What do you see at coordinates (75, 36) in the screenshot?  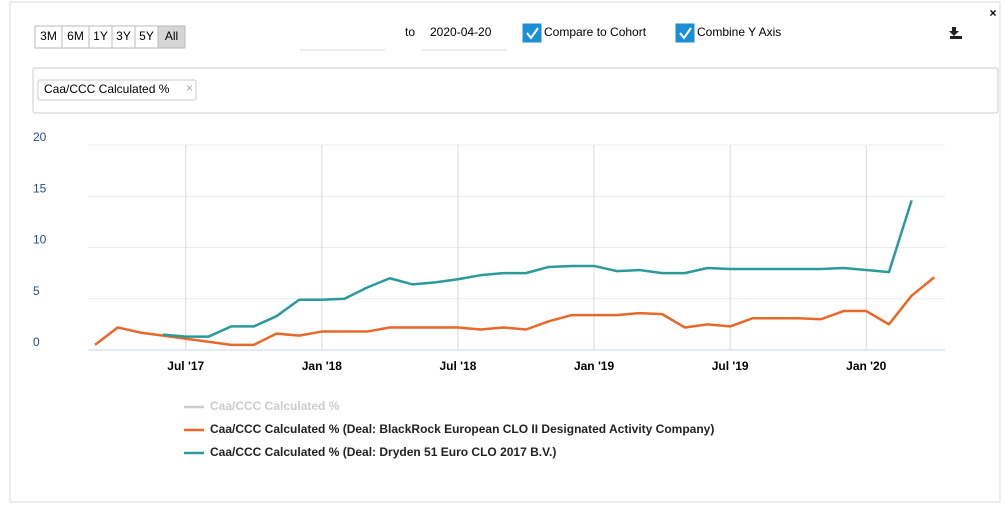 I see `range-button-label: 6M` at bounding box center [75, 36].